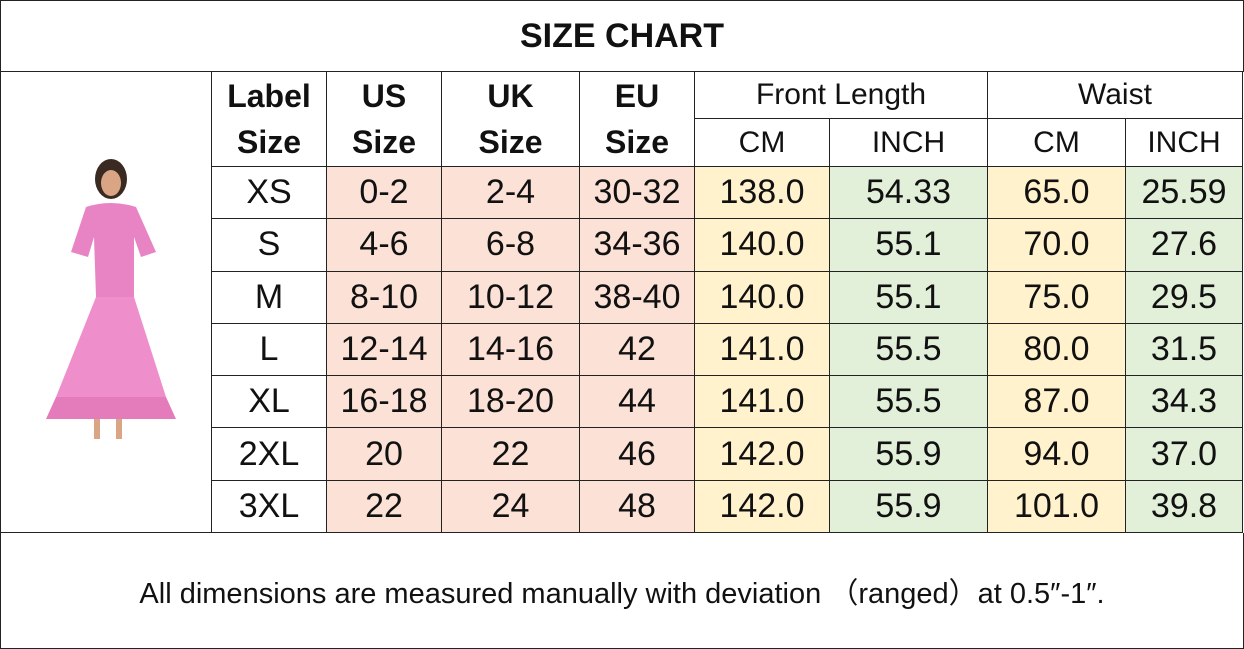 This screenshot has width=1244, height=649. I want to click on cell-text: L, so click(269, 348).